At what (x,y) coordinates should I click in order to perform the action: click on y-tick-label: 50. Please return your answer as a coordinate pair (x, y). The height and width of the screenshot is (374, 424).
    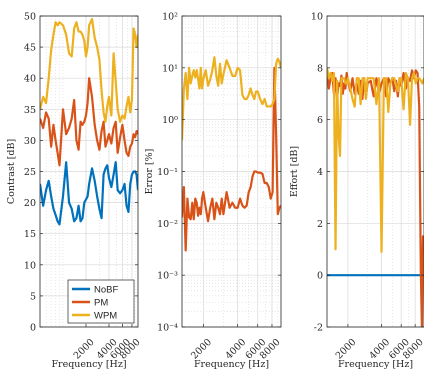
    Looking at the image, I should click on (30, 17).